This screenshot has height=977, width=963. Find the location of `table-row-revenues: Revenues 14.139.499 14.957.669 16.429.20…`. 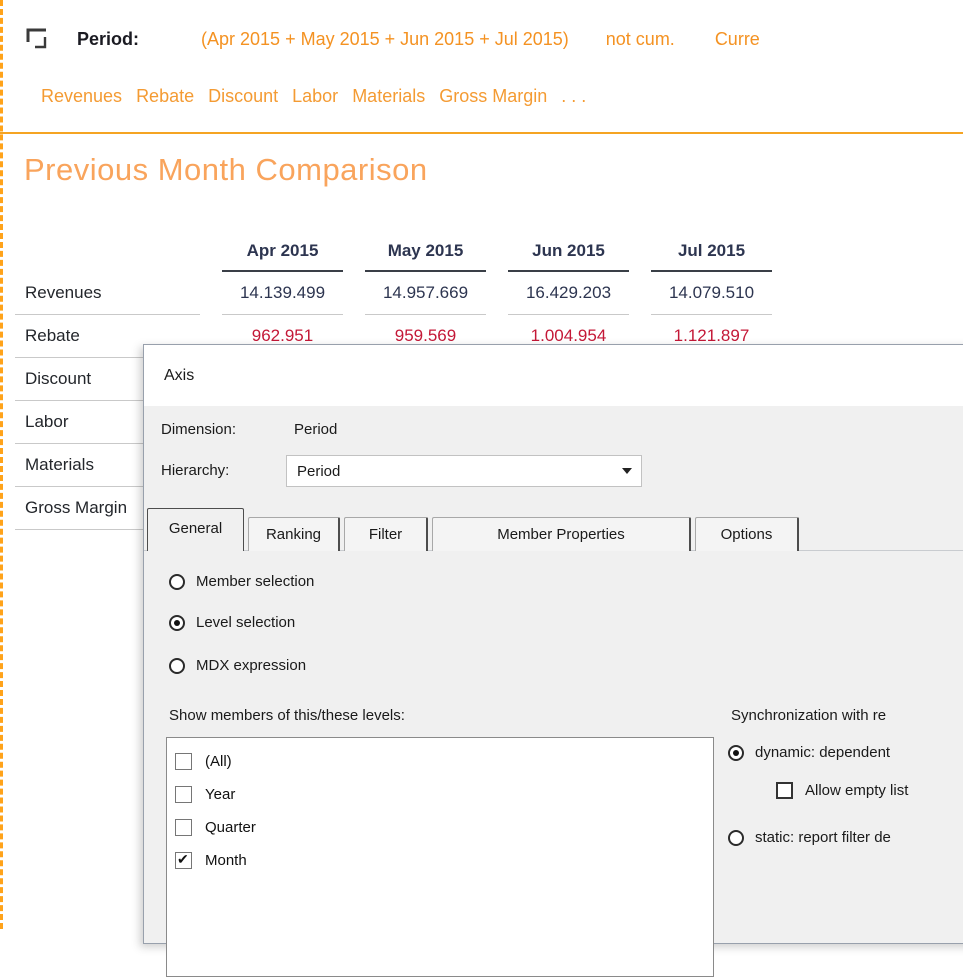

table-row-revenues: Revenues 14.139.499 14.957.669 16.429.20… is located at coordinates (393, 293).